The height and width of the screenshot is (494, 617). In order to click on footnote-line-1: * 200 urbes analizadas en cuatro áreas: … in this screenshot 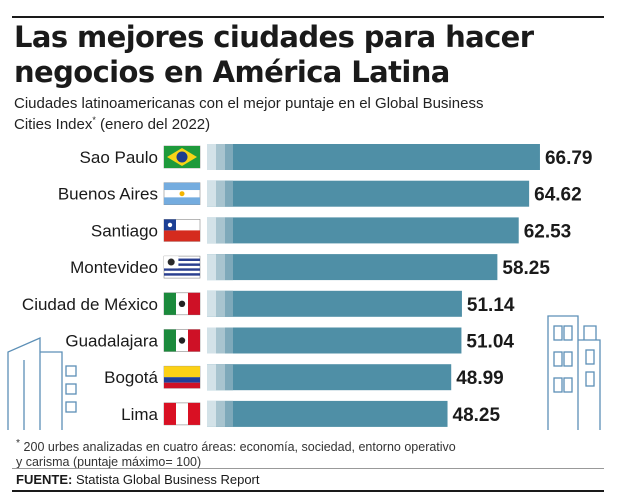, I will do `click(311, 445)`.